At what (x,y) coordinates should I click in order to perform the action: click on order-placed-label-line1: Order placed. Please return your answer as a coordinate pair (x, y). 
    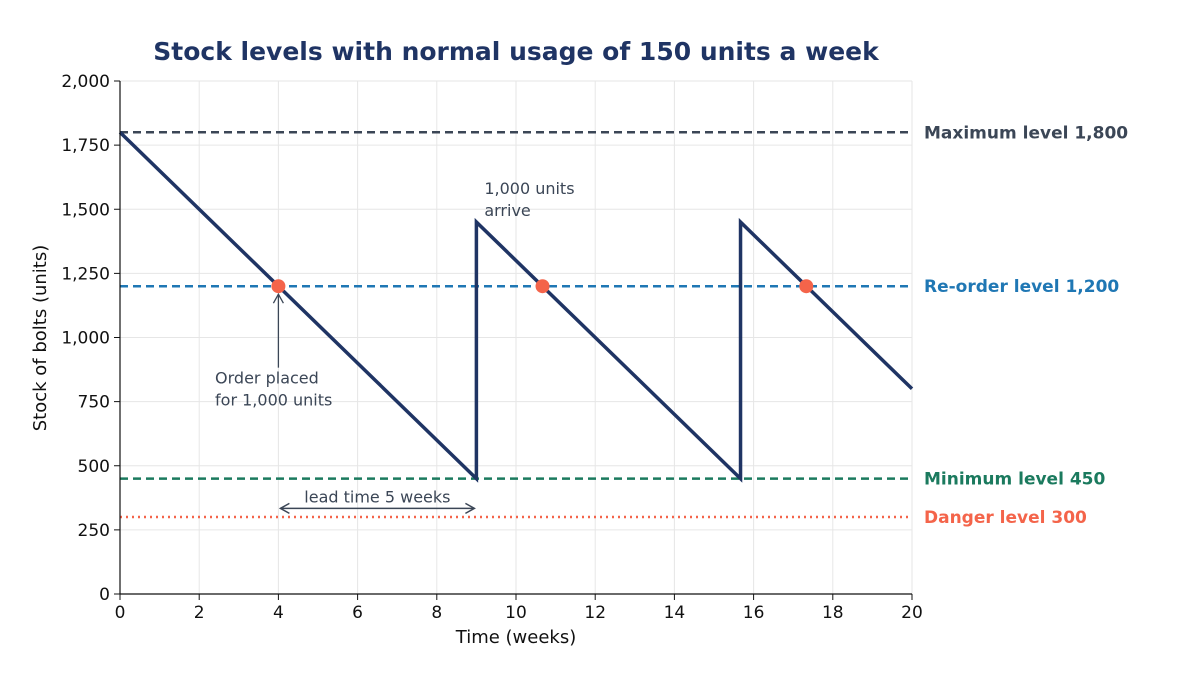
    Looking at the image, I should click on (267, 378).